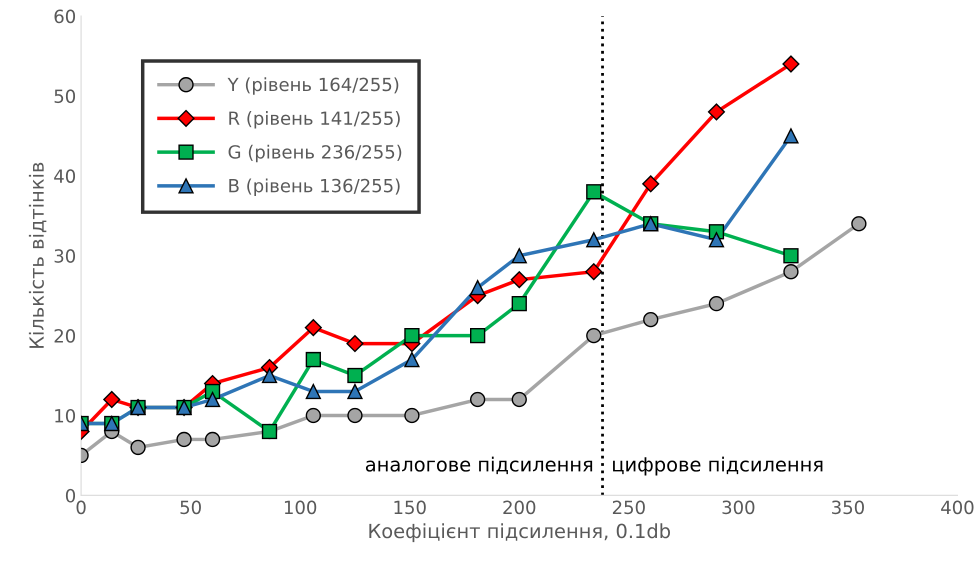 The height and width of the screenshot is (574, 977). Describe the element at coordinates (65, 176) in the screenshot. I see `y-tick-label: 40` at that location.